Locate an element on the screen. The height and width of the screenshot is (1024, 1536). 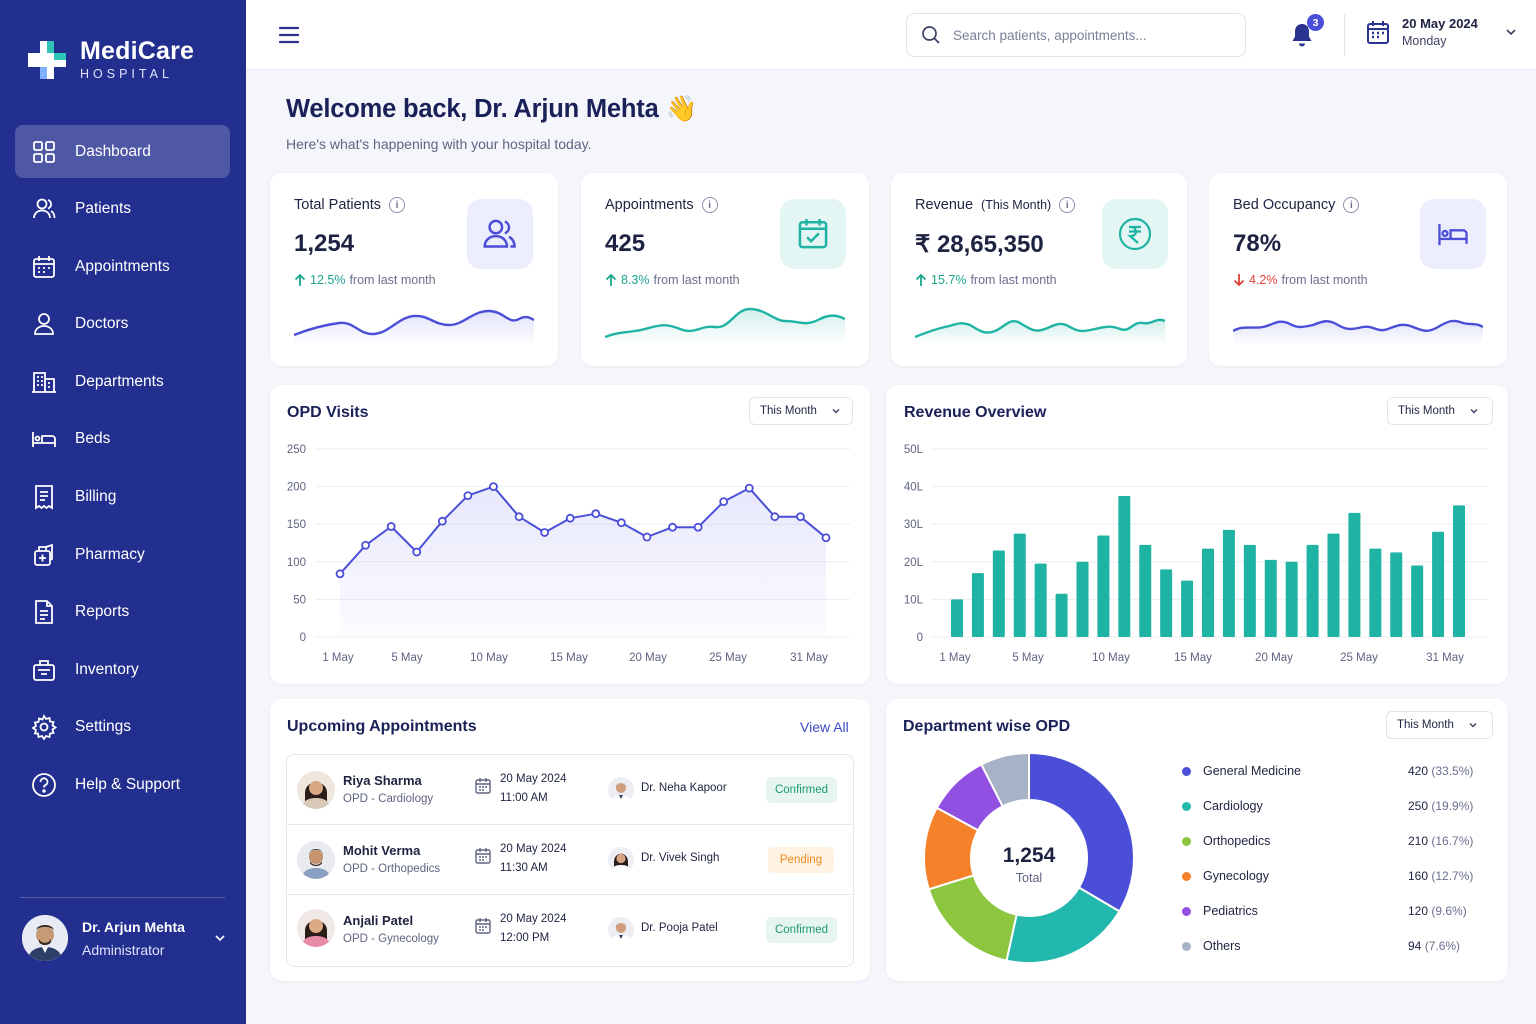
date-selector: 20 May 2024 Monday is located at coordinates (1442, 32).